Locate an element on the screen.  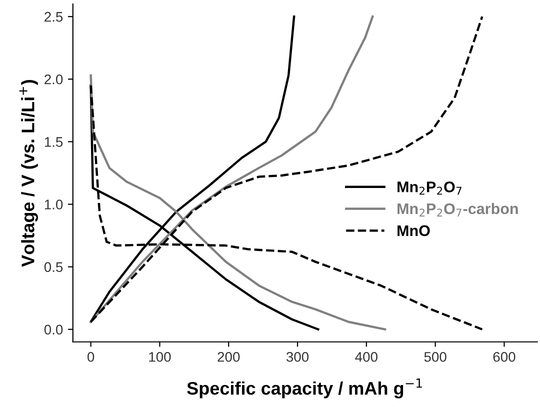
x-axis-title: Specific capacity / mAh g$^{−1}$ is located at coordinates (304, 388).